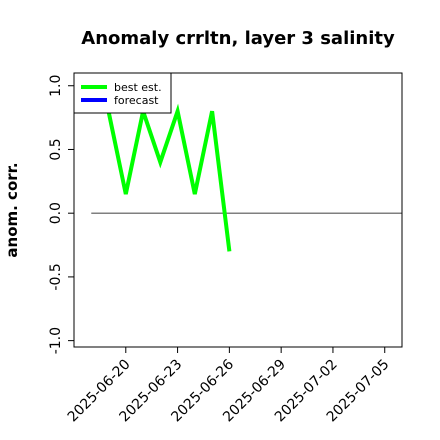  I want to click on y-tick-label: 0.0, so click(56, 213).